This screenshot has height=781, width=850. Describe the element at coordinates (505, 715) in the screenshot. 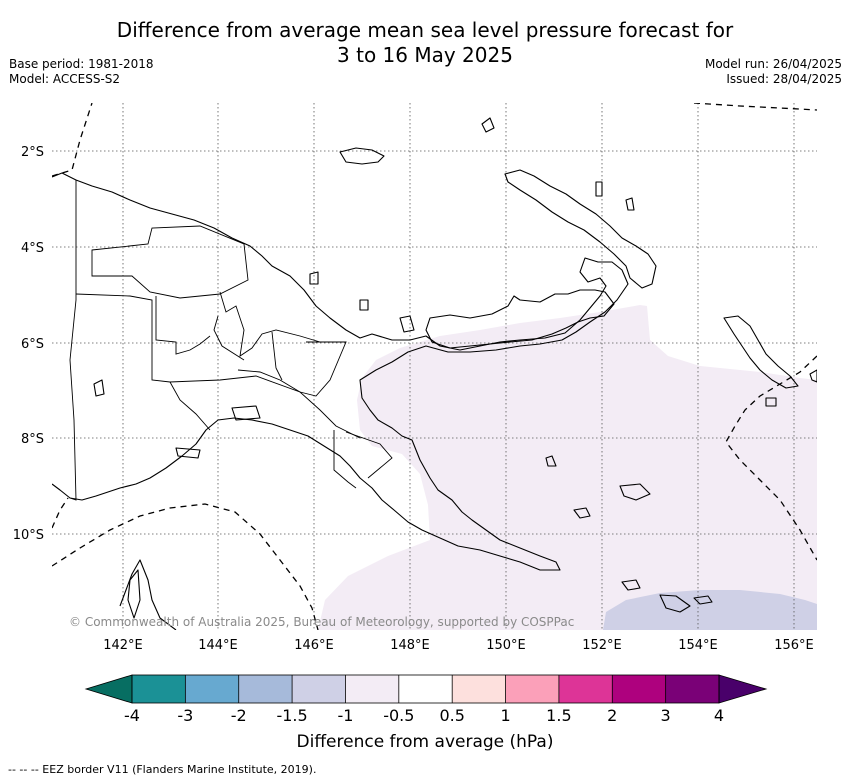

I see `colorbar-tick-label: 1` at that location.